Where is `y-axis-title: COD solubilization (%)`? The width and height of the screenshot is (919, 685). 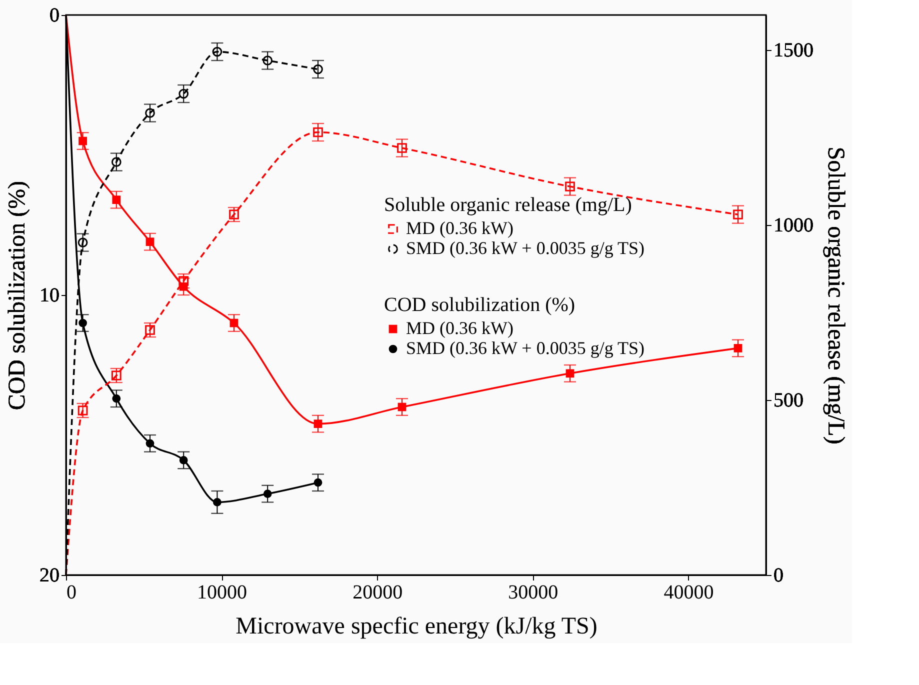 y-axis-title: COD solubilization (%) is located at coordinates (17, 295).